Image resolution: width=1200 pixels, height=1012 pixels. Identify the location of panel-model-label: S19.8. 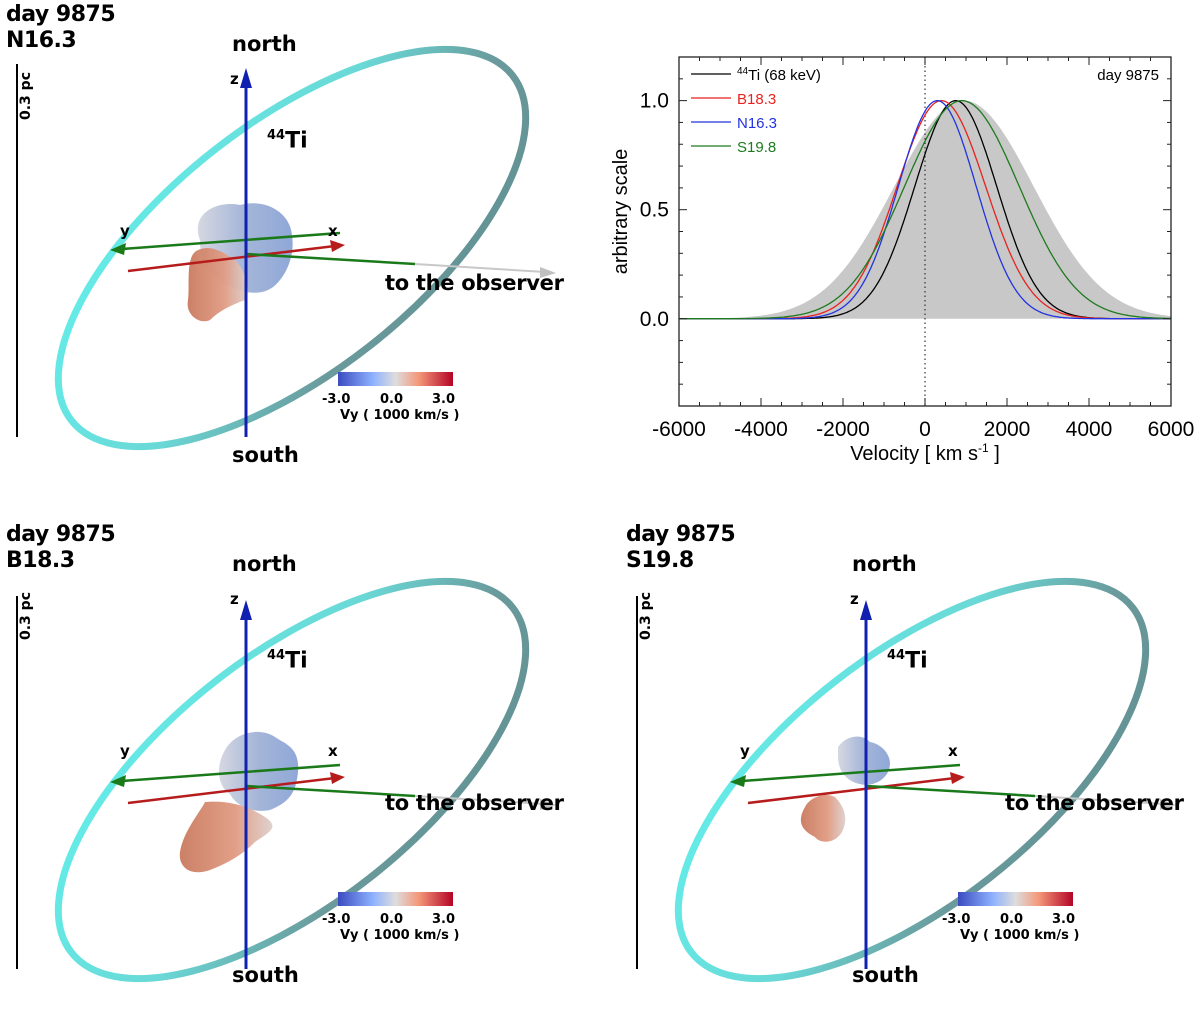
(660, 560).